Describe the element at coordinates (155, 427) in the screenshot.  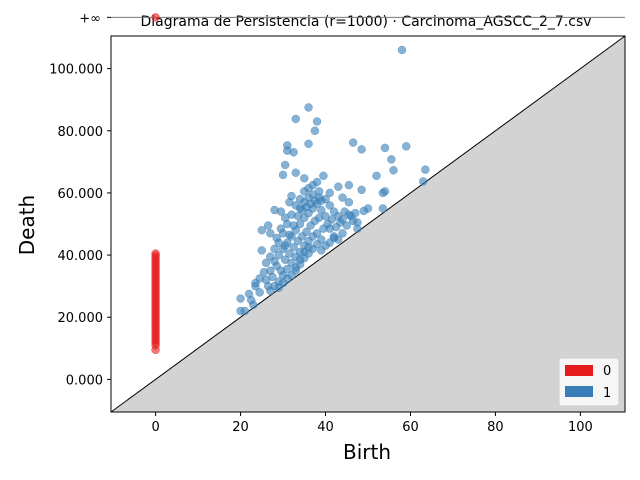
I see `x-tick-label: 0` at that location.